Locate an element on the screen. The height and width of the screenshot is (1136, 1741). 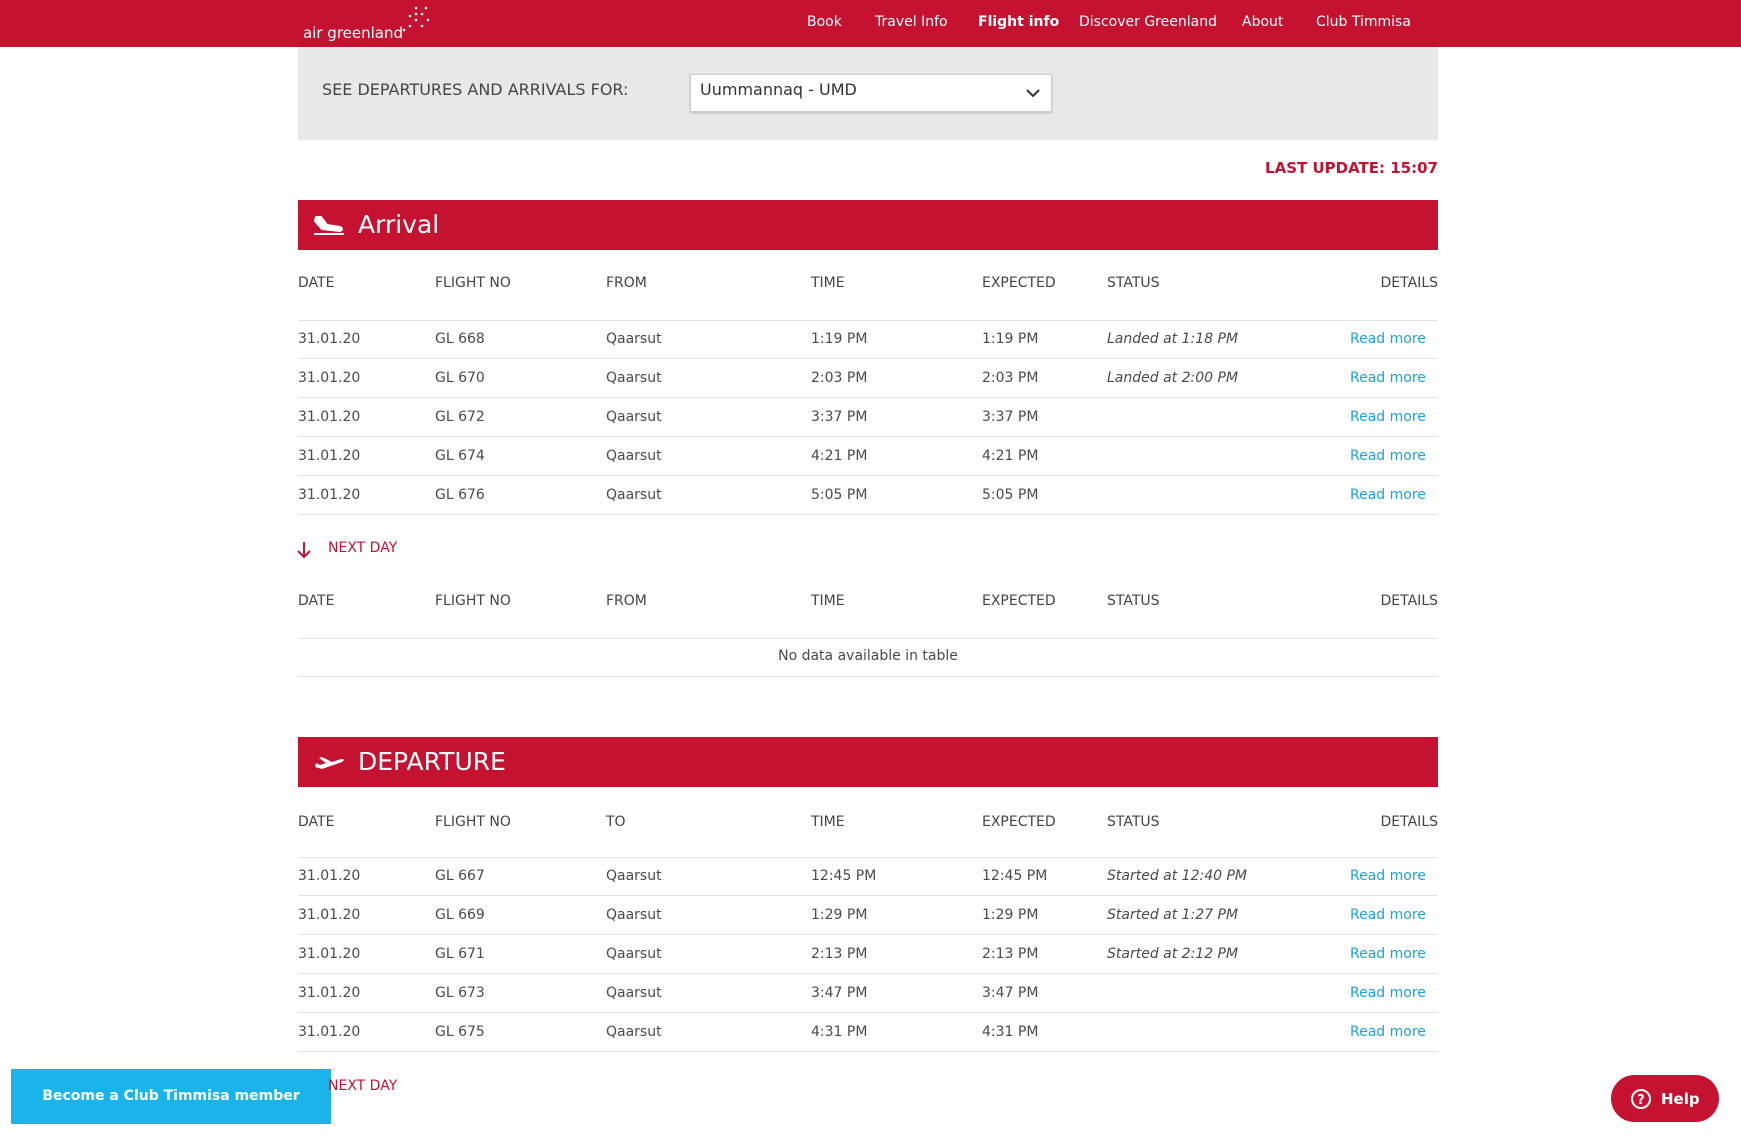
airport-select is located at coordinates (871, 93).